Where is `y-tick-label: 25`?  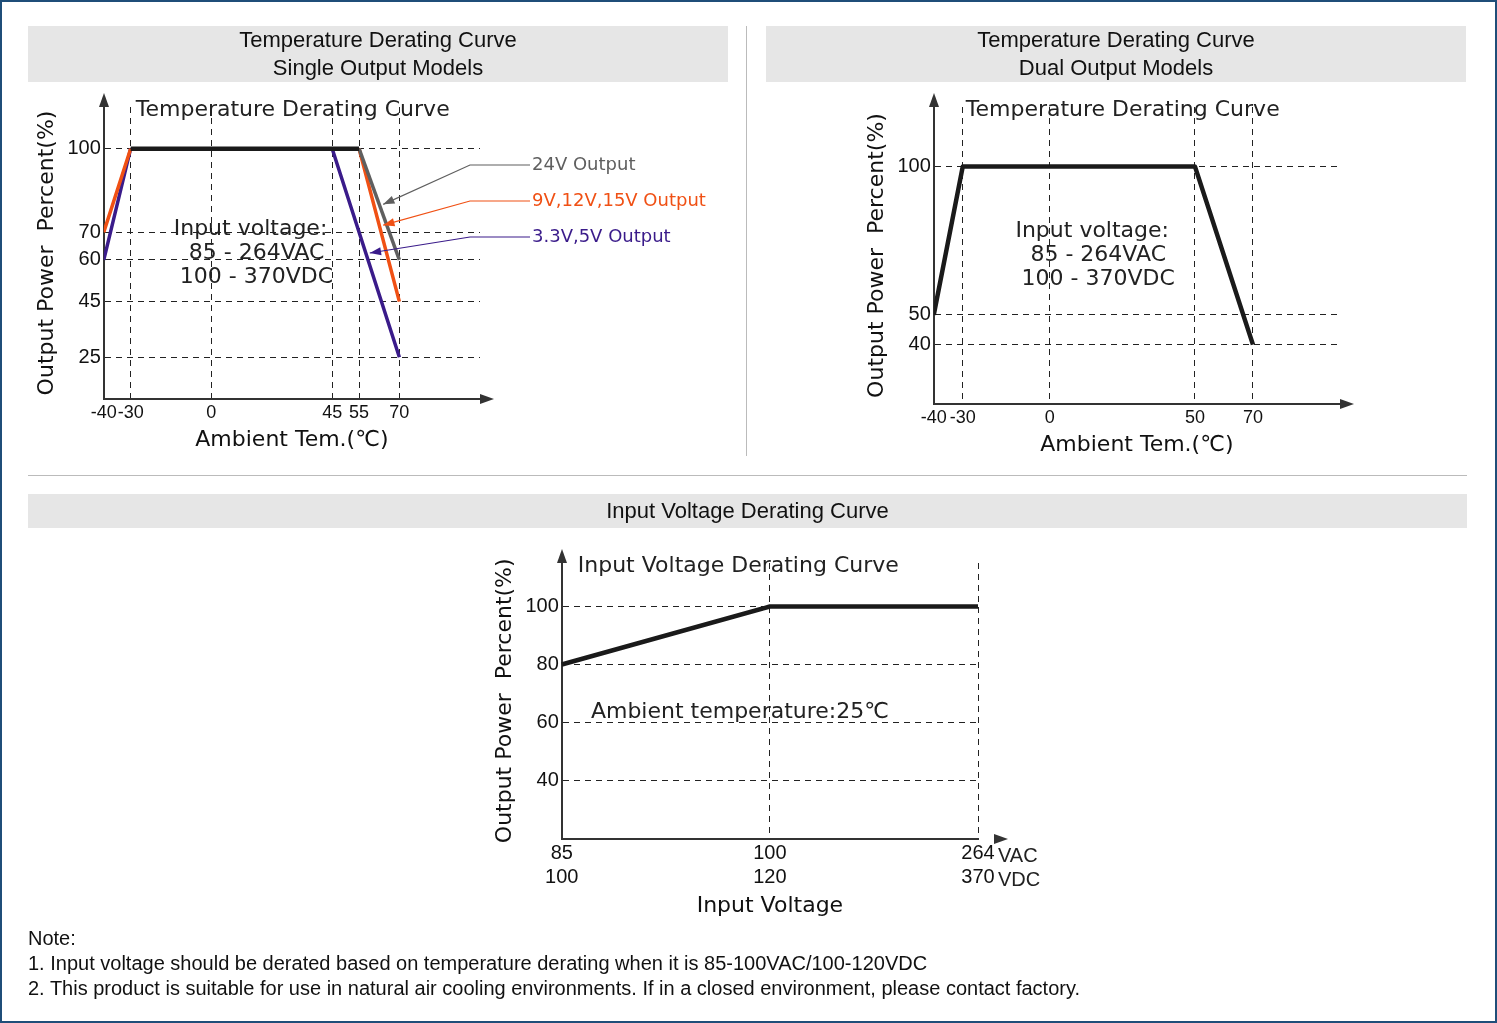 y-tick-label: 25 is located at coordinates (89, 355).